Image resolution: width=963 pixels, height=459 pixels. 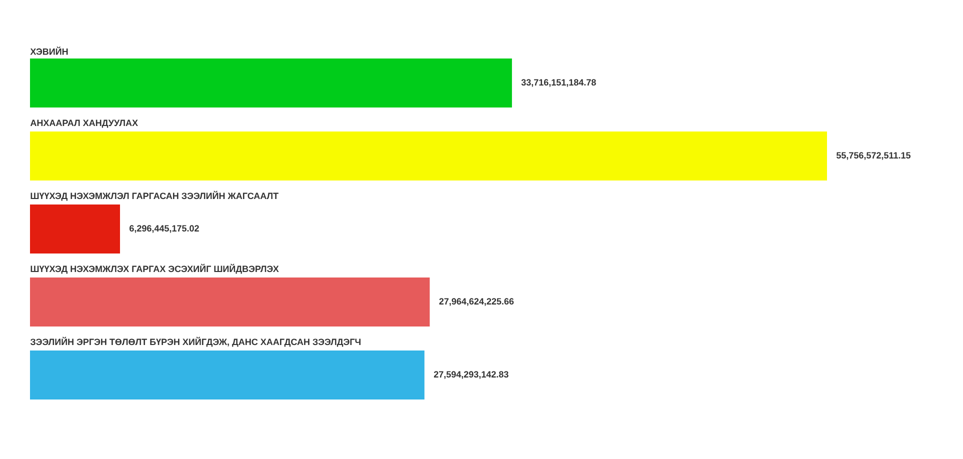 What do you see at coordinates (471, 375) in the screenshot?
I see `data-label: 27,594,293,142.83` at bounding box center [471, 375].